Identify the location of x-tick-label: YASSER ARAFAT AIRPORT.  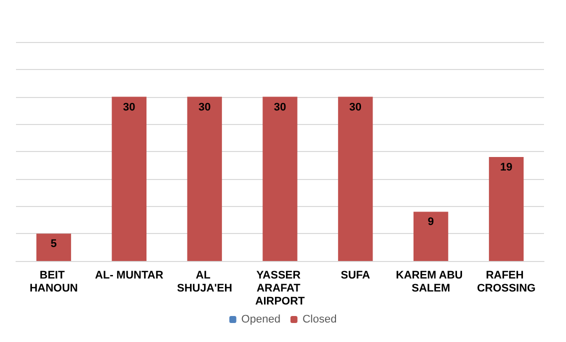
(280, 289).